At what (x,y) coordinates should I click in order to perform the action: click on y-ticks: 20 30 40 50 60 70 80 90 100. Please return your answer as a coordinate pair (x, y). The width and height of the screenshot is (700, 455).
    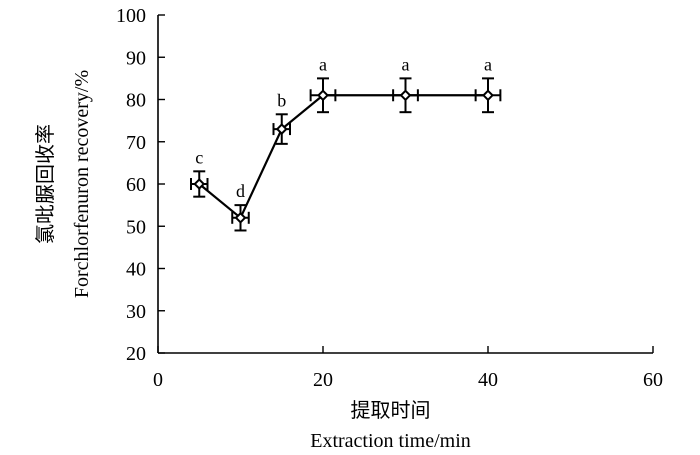
    Looking at the image, I should click on (140, 185).